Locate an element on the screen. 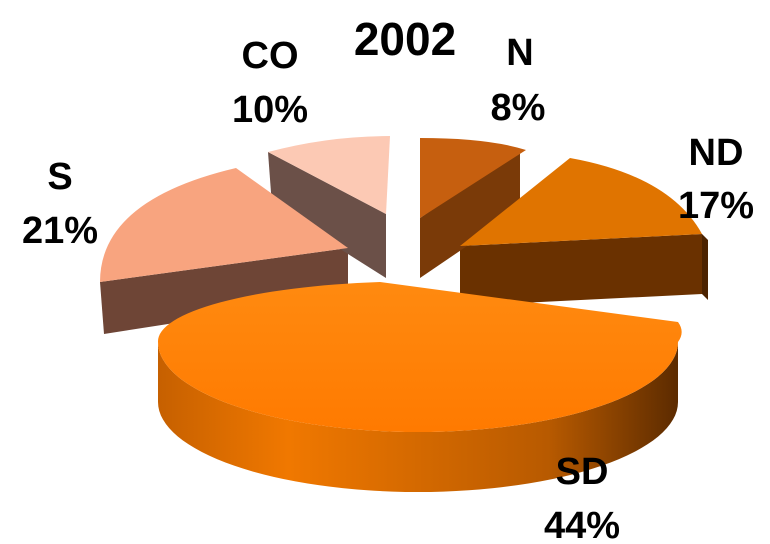  slice-nd-side is located at coordinates (581, 270).